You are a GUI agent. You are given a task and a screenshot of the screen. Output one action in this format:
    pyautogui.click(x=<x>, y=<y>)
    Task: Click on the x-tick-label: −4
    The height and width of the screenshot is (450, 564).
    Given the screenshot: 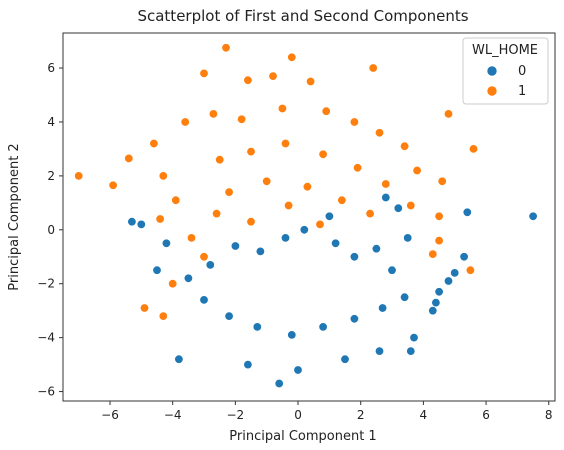 What is the action you would take?
    pyautogui.click(x=173, y=415)
    